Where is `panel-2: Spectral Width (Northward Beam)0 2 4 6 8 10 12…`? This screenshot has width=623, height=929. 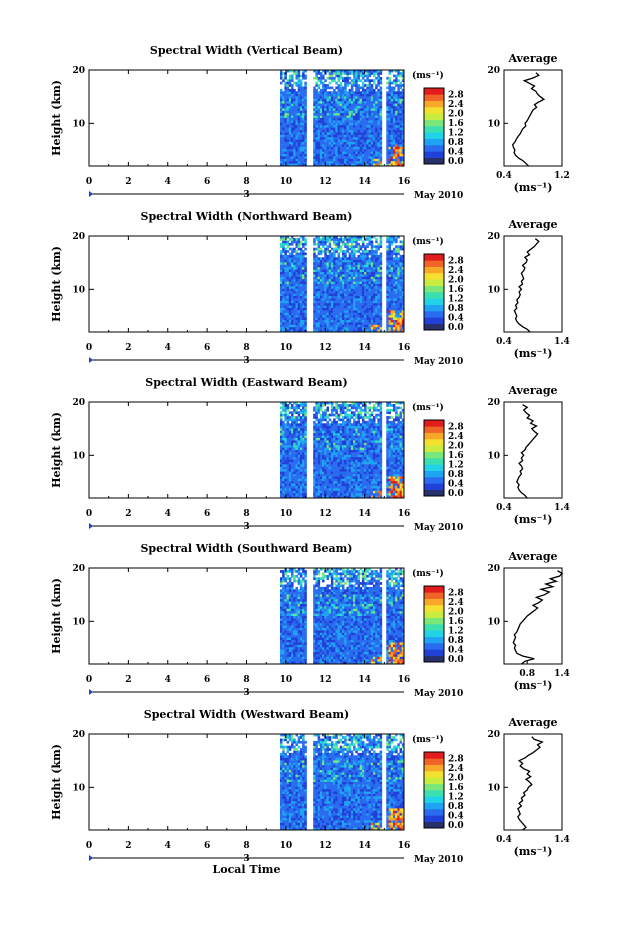
panel-2: Spectral Width (Northward Beam)0 2 4 6 8 10 12… is located at coordinates (310, 288).